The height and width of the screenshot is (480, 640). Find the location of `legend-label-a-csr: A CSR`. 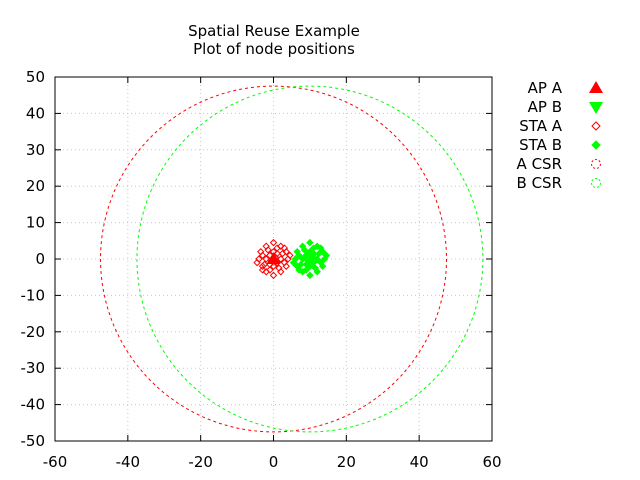

legend-label-a-csr: A CSR is located at coordinates (539, 164).